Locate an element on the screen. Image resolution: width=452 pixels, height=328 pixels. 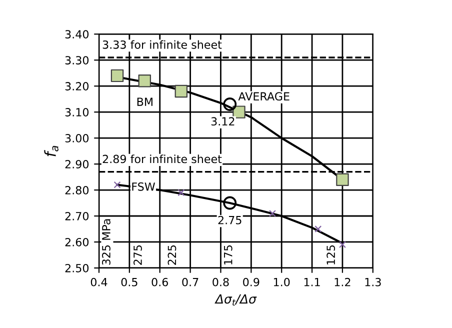
x-tick-label: 1.0 is located at coordinates (282, 282).